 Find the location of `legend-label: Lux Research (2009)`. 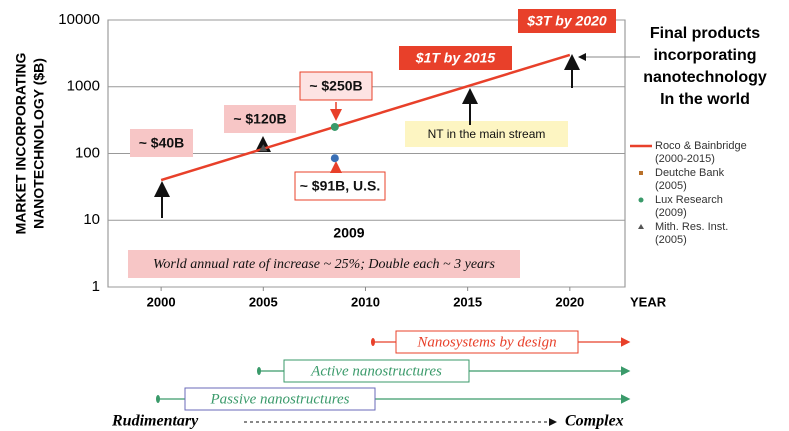

legend-label: Lux Research (2009) is located at coordinates (689, 206).